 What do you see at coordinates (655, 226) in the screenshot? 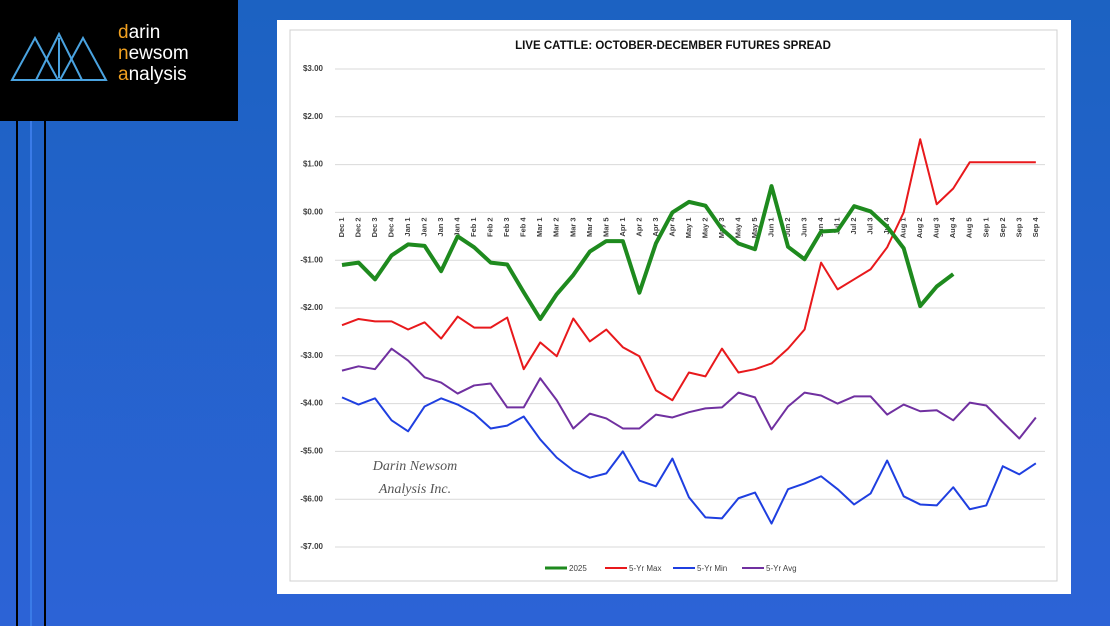
I see `x-tick-label: Apr 3` at bounding box center [655, 226].